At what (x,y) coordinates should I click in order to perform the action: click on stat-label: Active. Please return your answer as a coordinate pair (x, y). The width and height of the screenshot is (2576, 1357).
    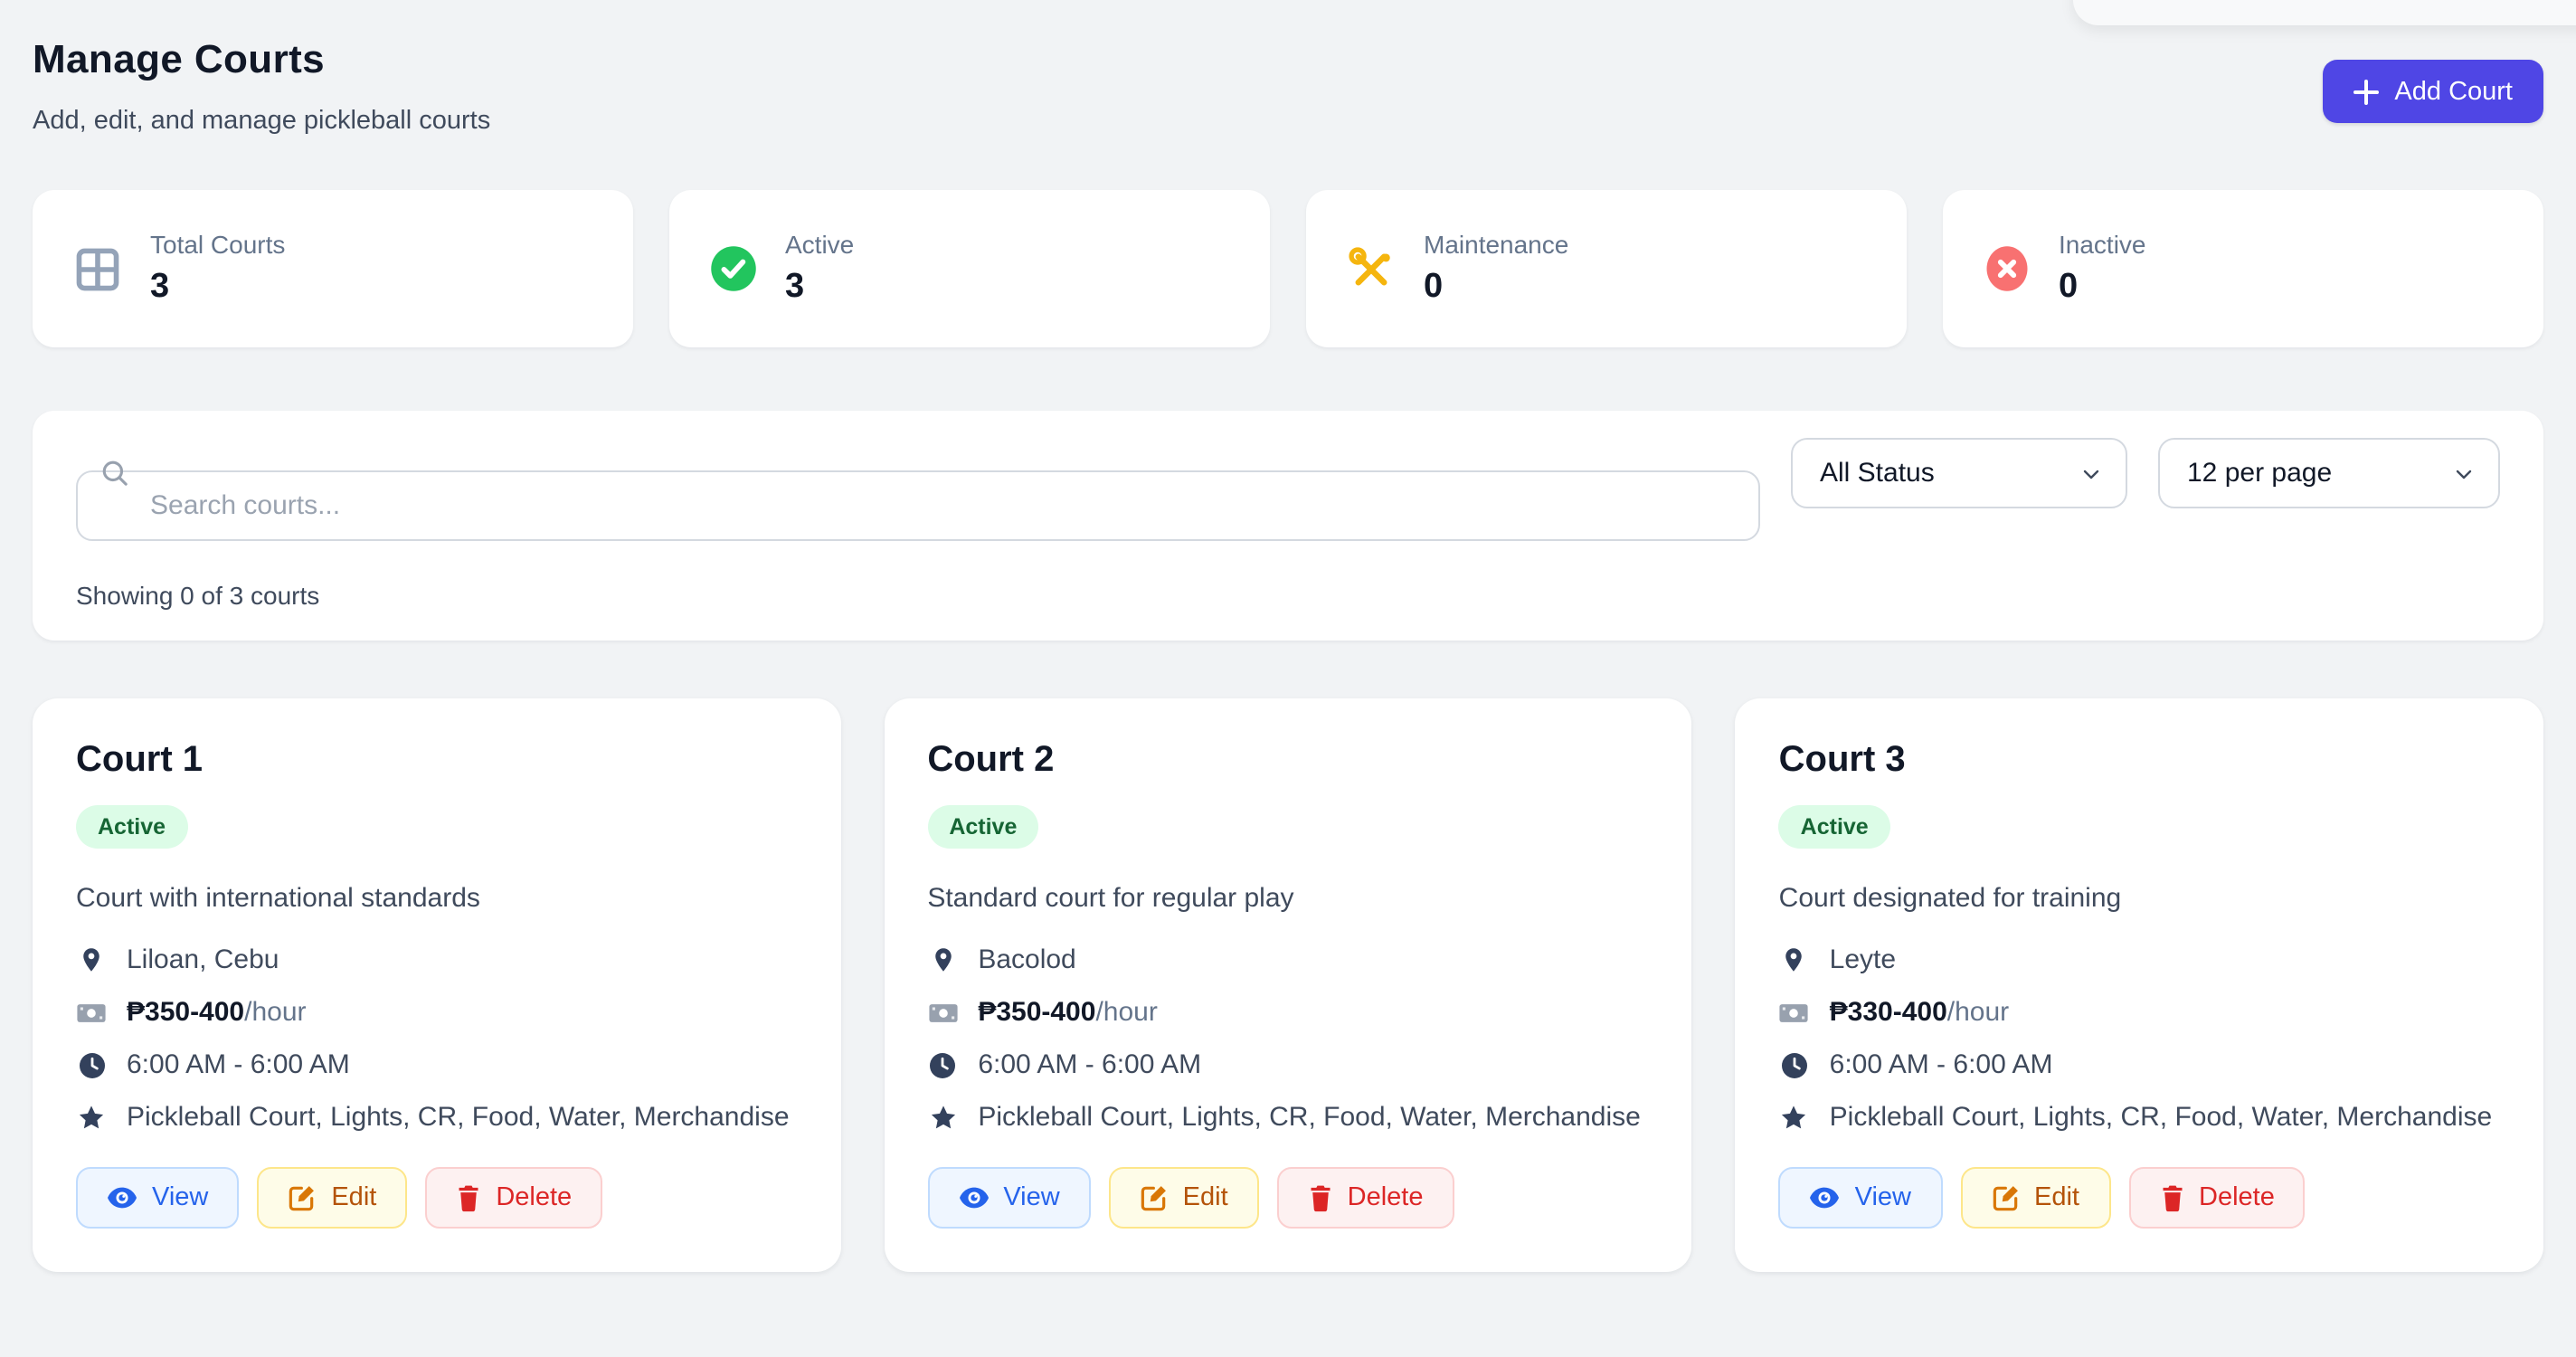
    Looking at the image, I should click on (820, 244).